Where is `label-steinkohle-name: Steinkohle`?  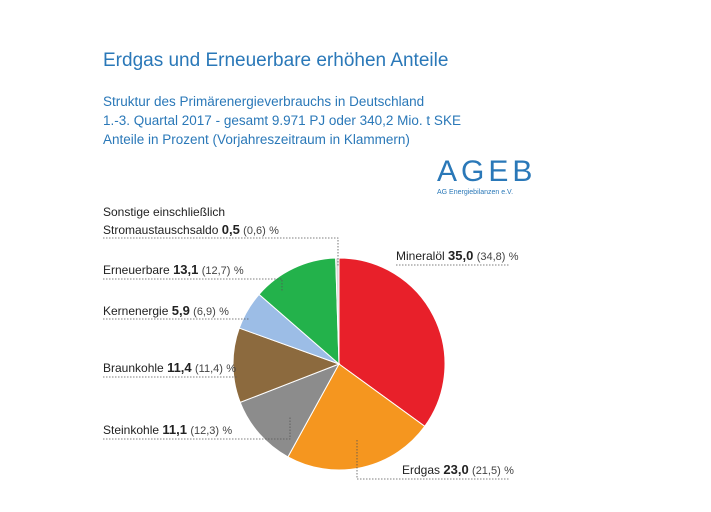 label-steinkohle-name: Steinkohle is located at coordinates (131, 430).